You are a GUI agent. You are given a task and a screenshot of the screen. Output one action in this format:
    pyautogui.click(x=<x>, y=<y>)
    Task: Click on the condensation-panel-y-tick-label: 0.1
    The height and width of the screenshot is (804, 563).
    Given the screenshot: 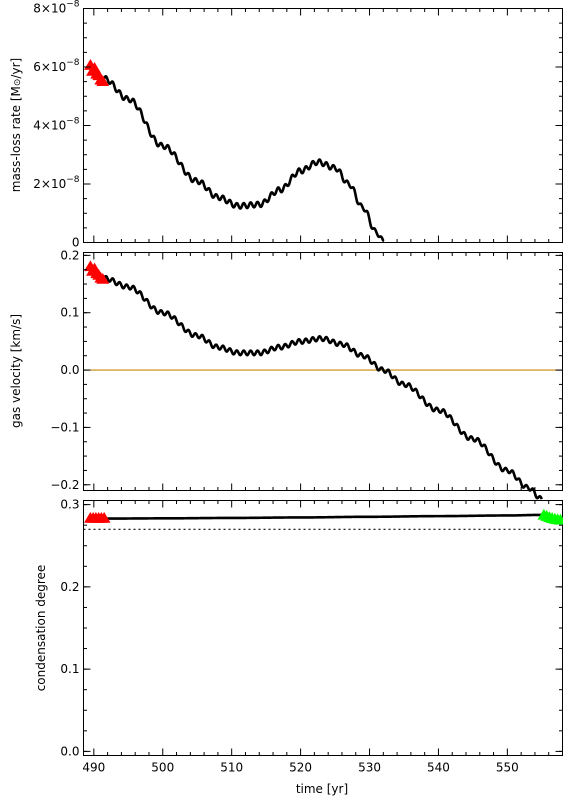 What is the action you would take?
    pyautogui.click(x=69, y=669)
    